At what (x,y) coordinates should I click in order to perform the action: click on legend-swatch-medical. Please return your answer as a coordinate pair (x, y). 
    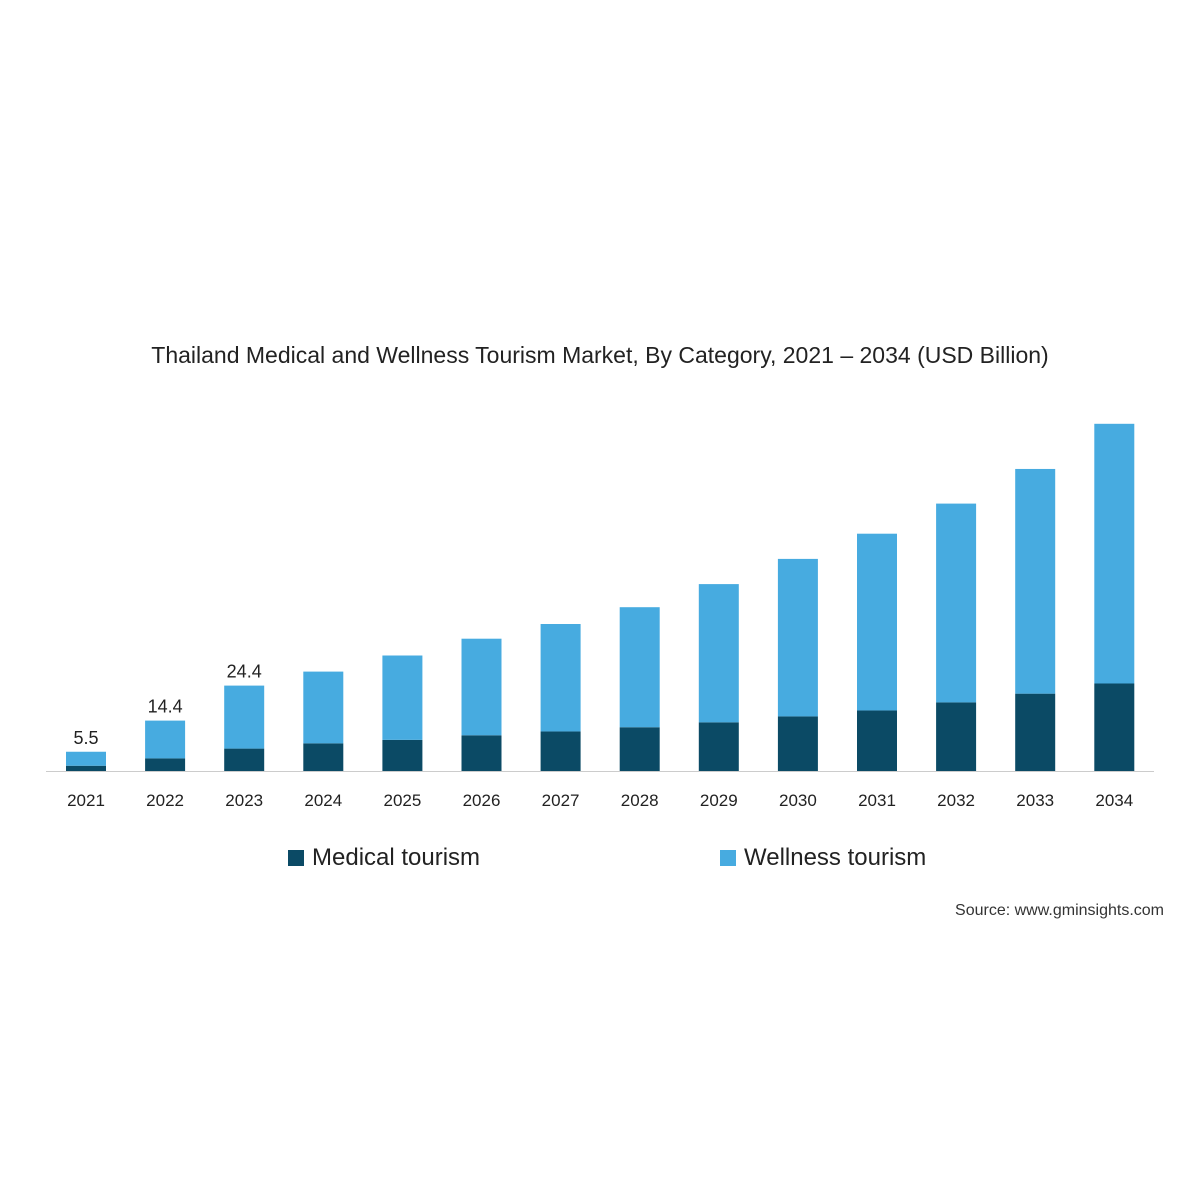
    Looking at the image, I should click on (296, 858).